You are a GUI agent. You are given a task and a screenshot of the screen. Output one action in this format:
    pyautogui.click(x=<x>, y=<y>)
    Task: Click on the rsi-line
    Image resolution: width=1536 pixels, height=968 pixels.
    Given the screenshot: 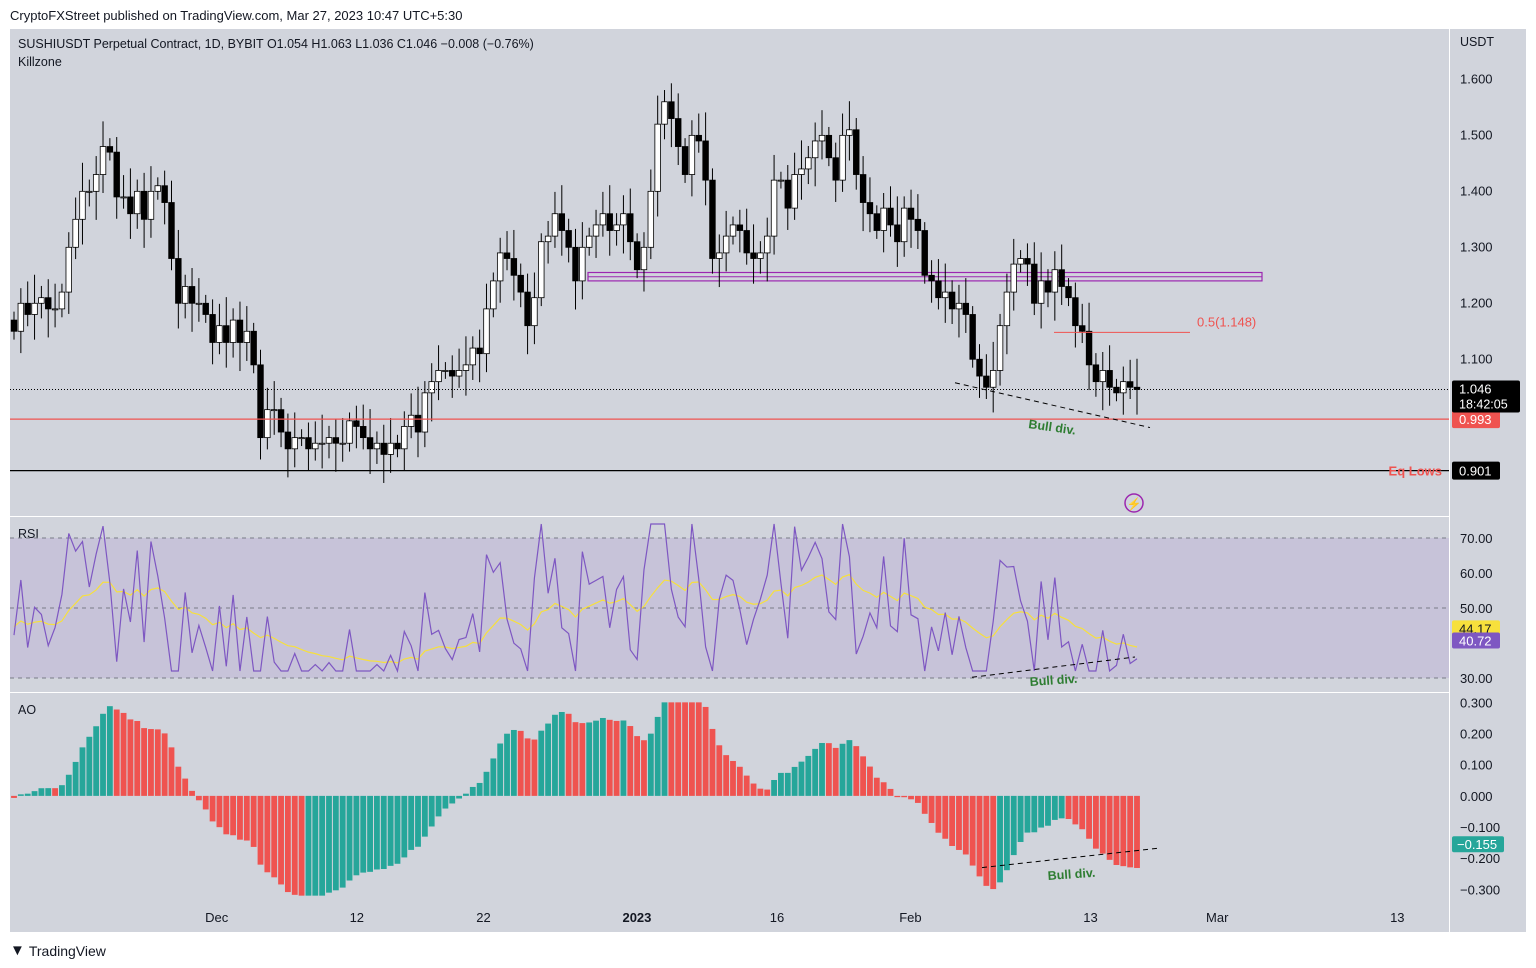 What is the action you would take?
    pyautogui.click(x=575, y=598)
    